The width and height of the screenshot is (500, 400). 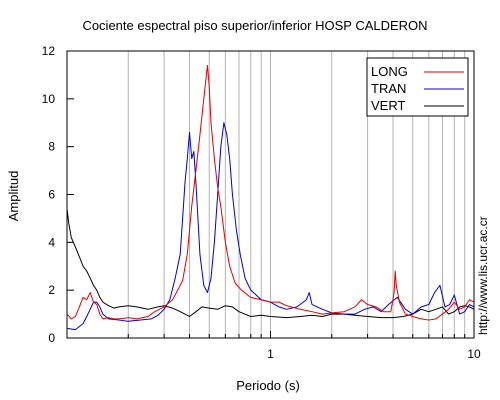 What do you see at coordinates (388, 105) in the screenshot?
I see `legend-label-vert: VERT` at bounding box center [388, 105].